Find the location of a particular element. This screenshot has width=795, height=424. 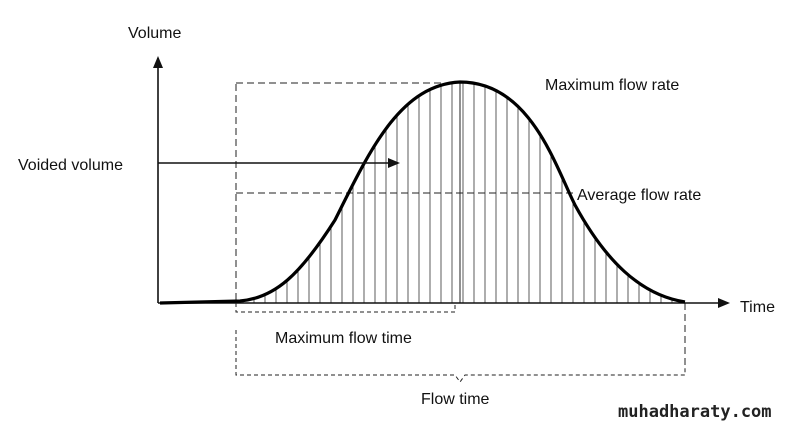

watermark: muhadharaty.com is located at coordinates (695, 412).